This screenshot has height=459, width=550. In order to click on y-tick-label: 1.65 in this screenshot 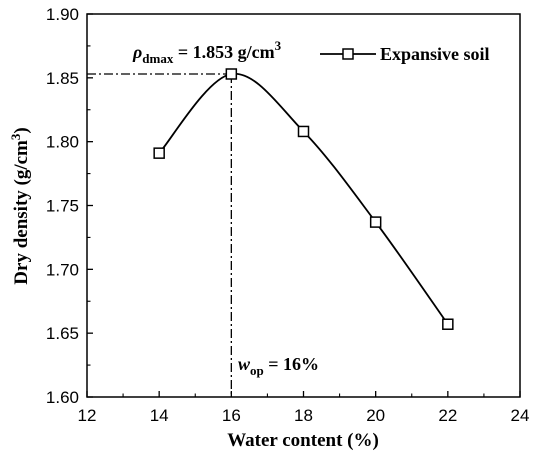, I will do `click(62, 333)`.